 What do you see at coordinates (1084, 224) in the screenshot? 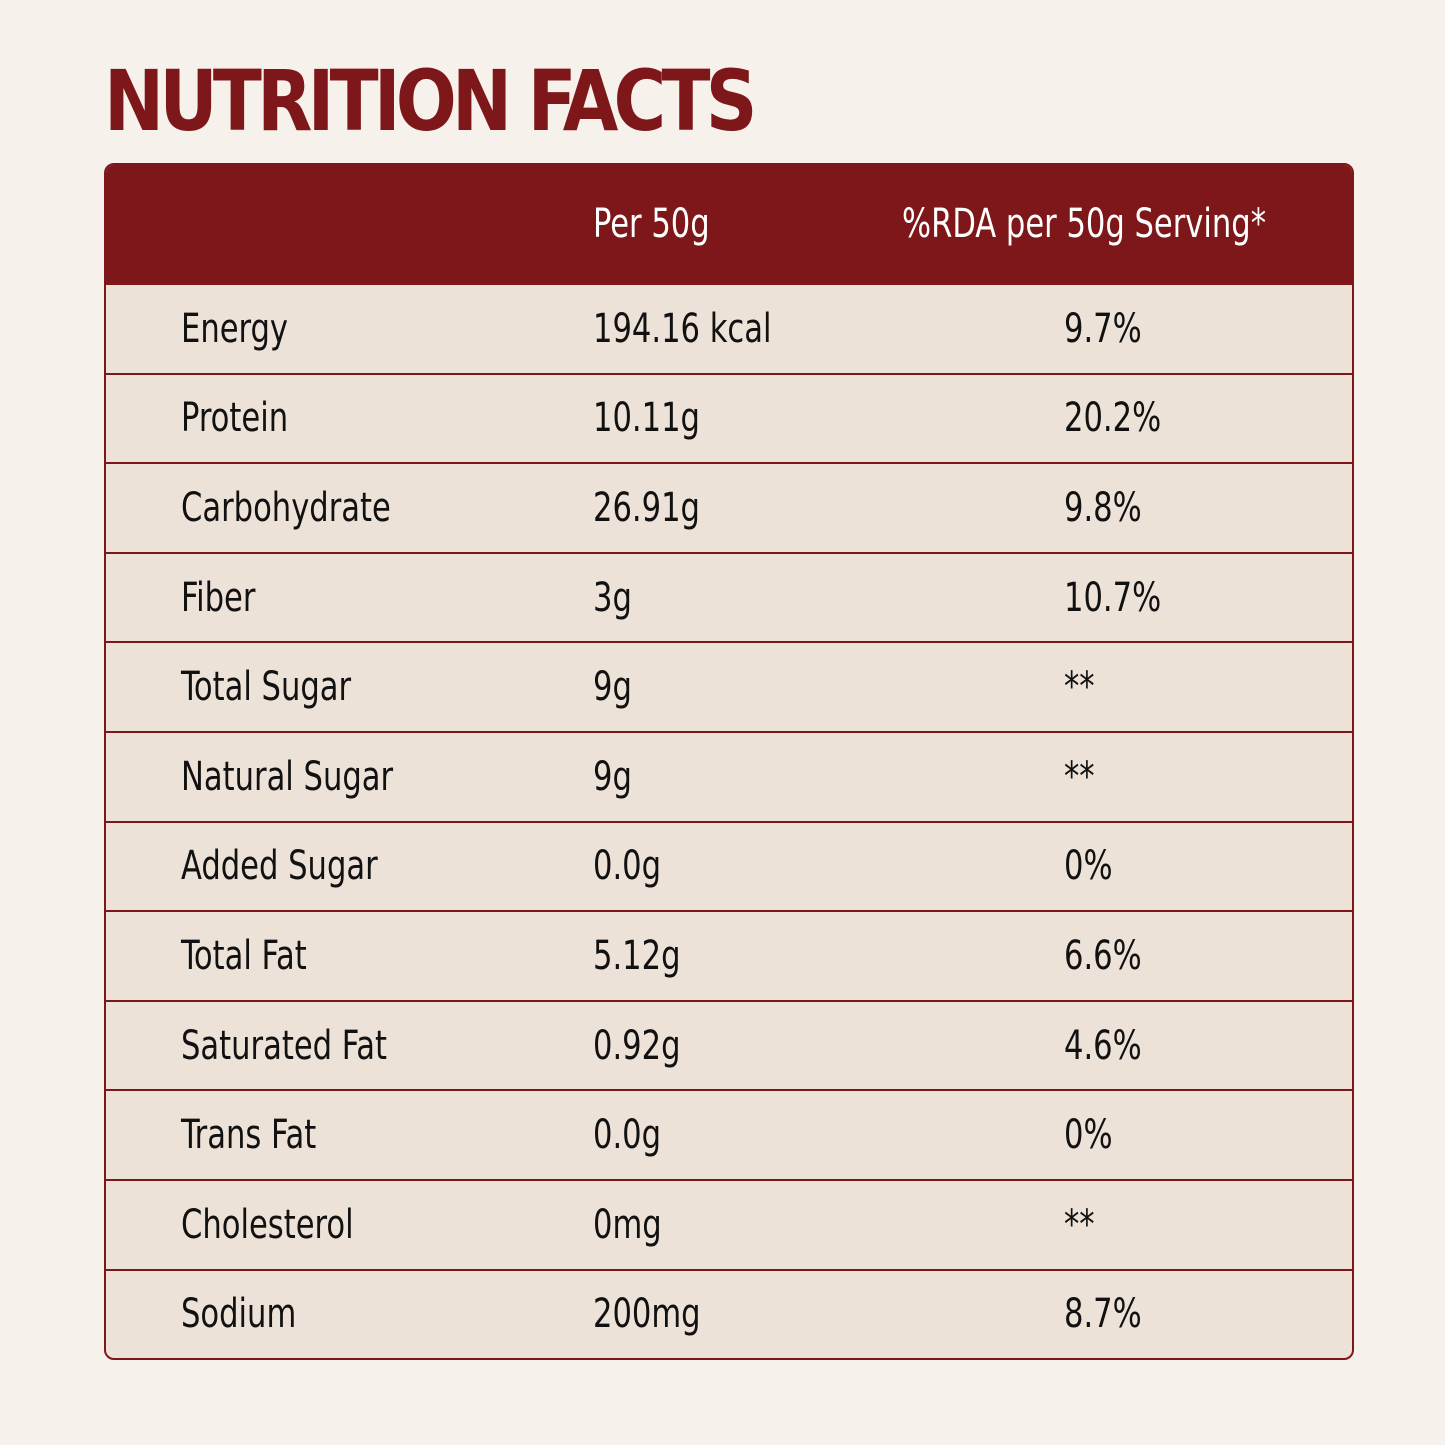
I see `column-header: %RDA per 50g Serving*` at bounding box center [1084, 224].